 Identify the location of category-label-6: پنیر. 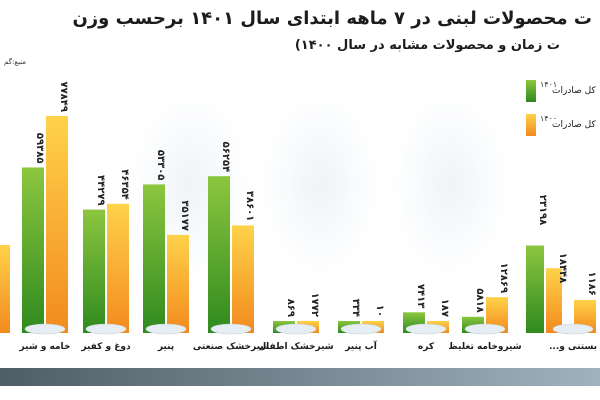
(165, 347).